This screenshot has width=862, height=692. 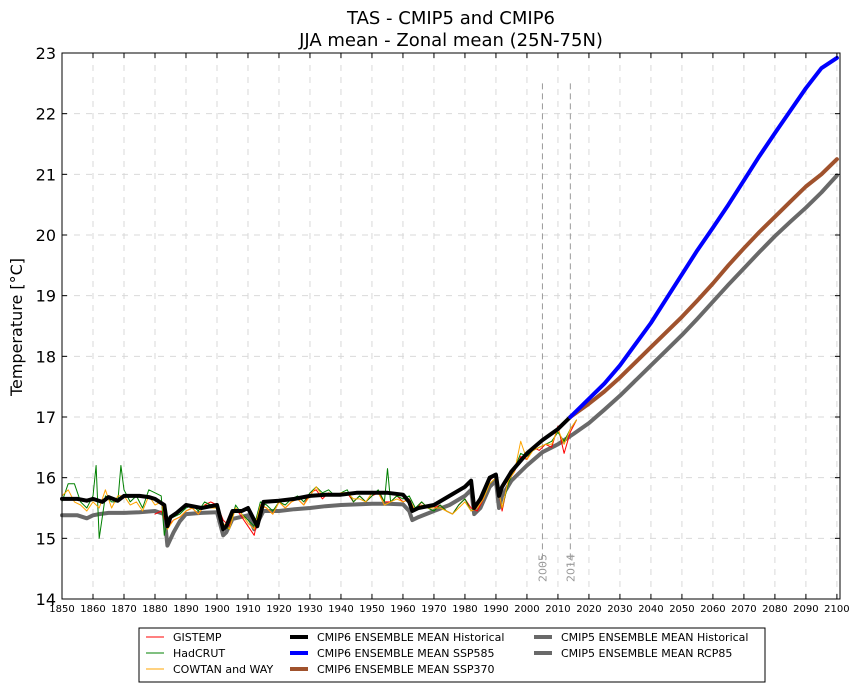 I want to click on chart-subtitle: JJA mean - Zonal mean (25N-75N), so click(x=450, y=40).